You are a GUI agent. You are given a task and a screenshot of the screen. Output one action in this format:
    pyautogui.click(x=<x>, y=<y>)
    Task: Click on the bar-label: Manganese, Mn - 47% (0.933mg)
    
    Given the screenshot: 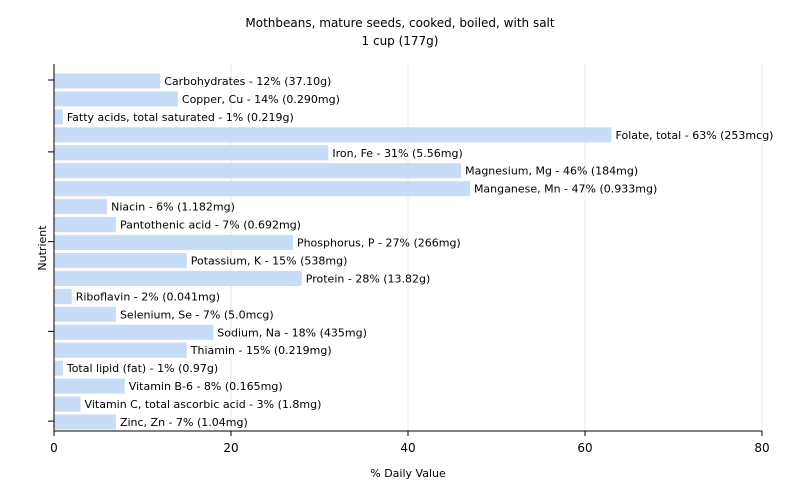 What is the action you would take?
    pyautogui.click(x=565, y=189)
    